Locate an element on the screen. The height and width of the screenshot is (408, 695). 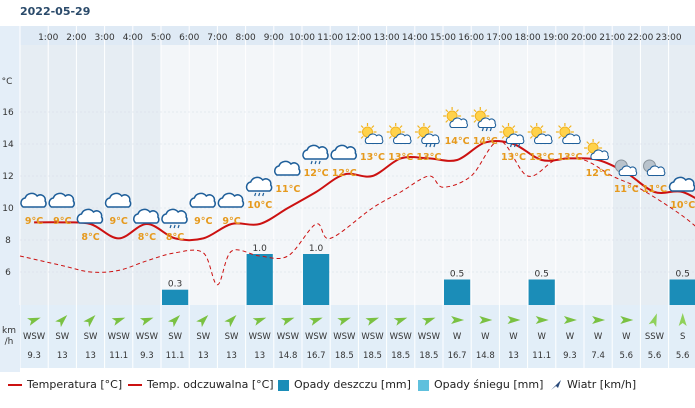
temperature-tick-label: 10 is located at coordinates (8, 209).